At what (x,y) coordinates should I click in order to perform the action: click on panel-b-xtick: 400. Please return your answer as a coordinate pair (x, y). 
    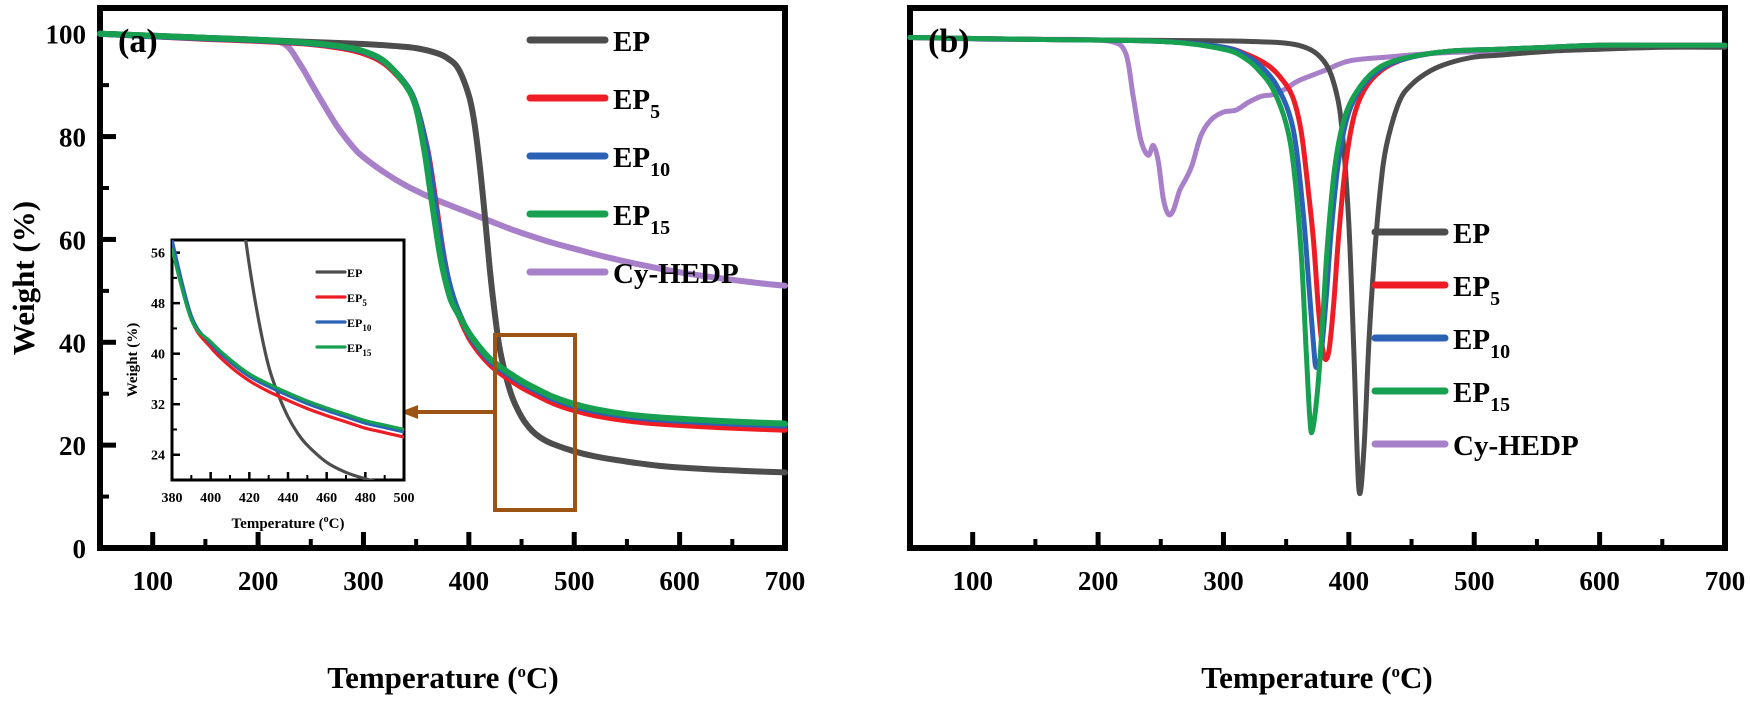
    Looking at the image, I should click on (1349, 581).